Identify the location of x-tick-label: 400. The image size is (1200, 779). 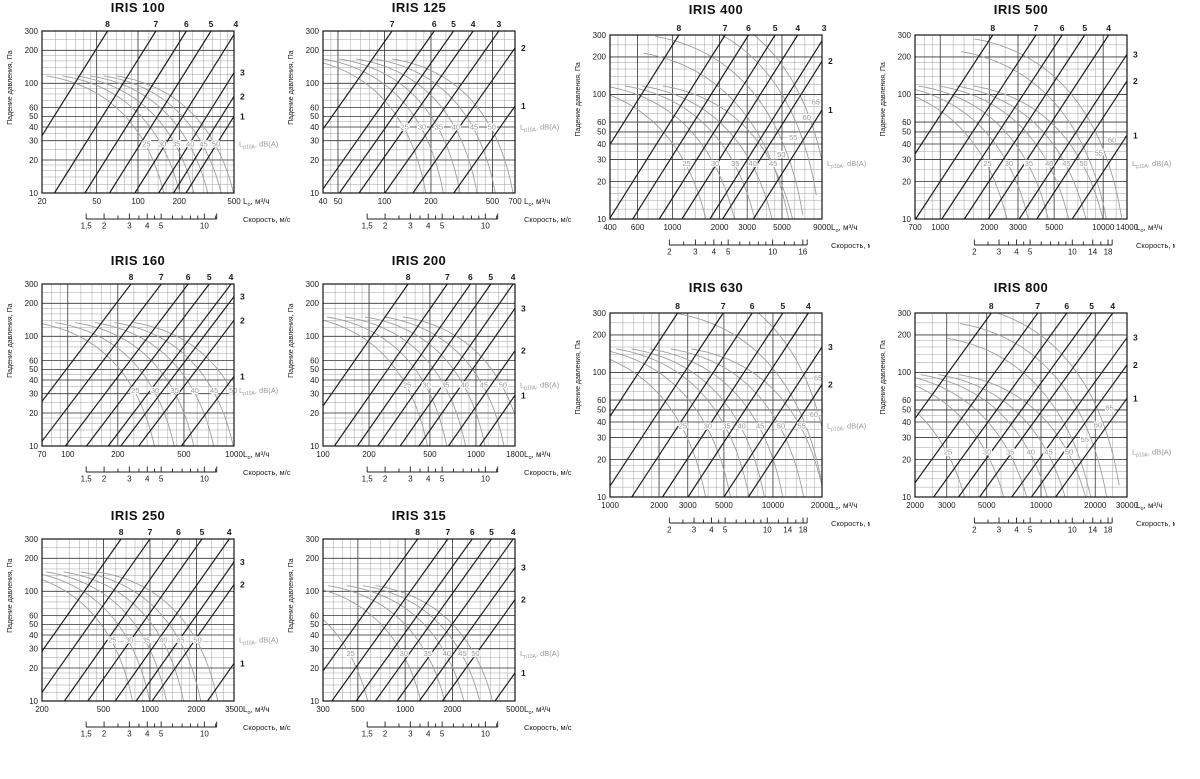
(610, 227).